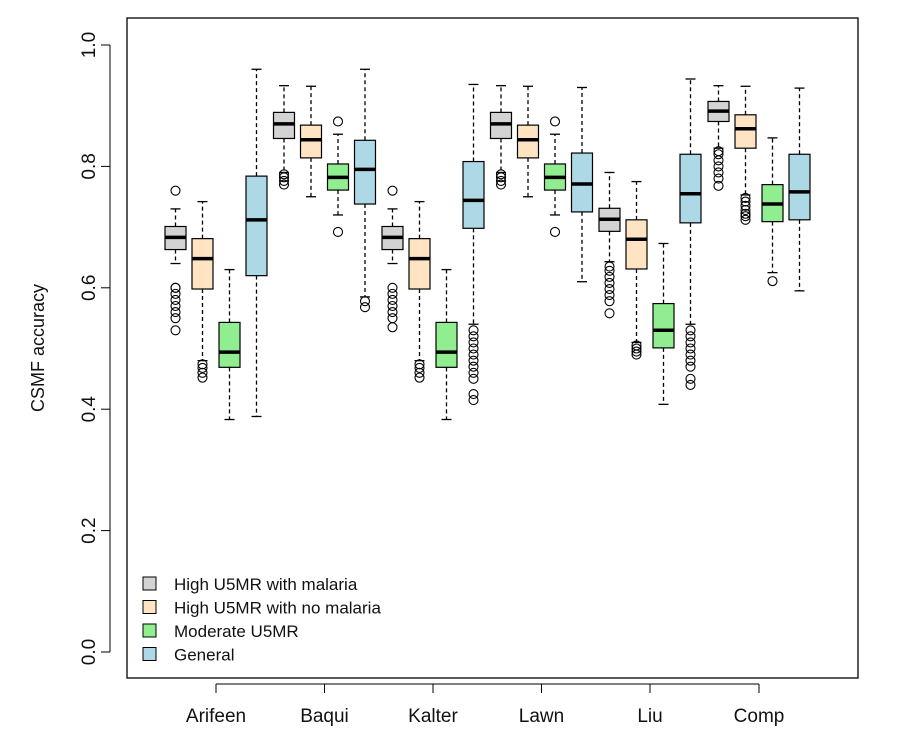 The height and width of the screenshot is (749, 900). I want to click on box-1-lawn, so click(501, 137).